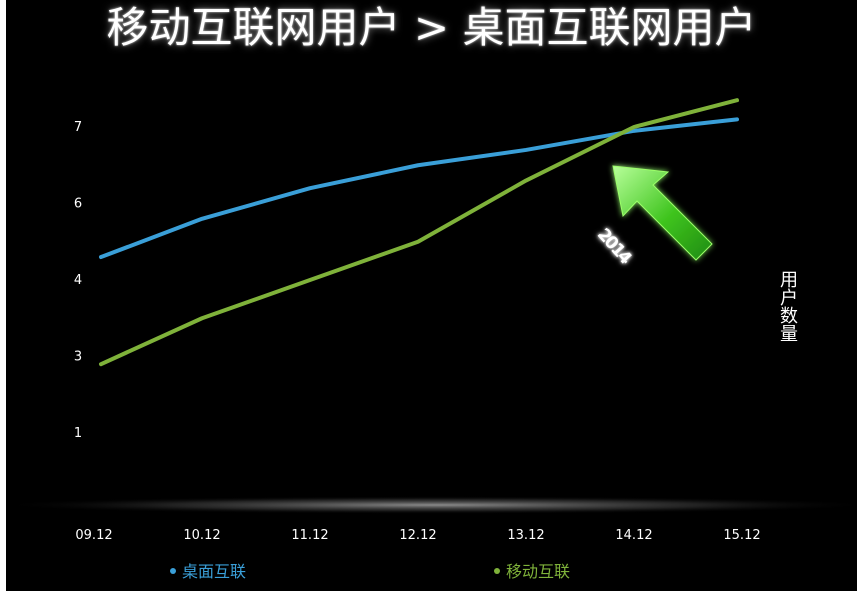 The height and width of the screenshot is (597, 863). I want to click on legend-label-mobile: 移动互联, so click(538, 571).